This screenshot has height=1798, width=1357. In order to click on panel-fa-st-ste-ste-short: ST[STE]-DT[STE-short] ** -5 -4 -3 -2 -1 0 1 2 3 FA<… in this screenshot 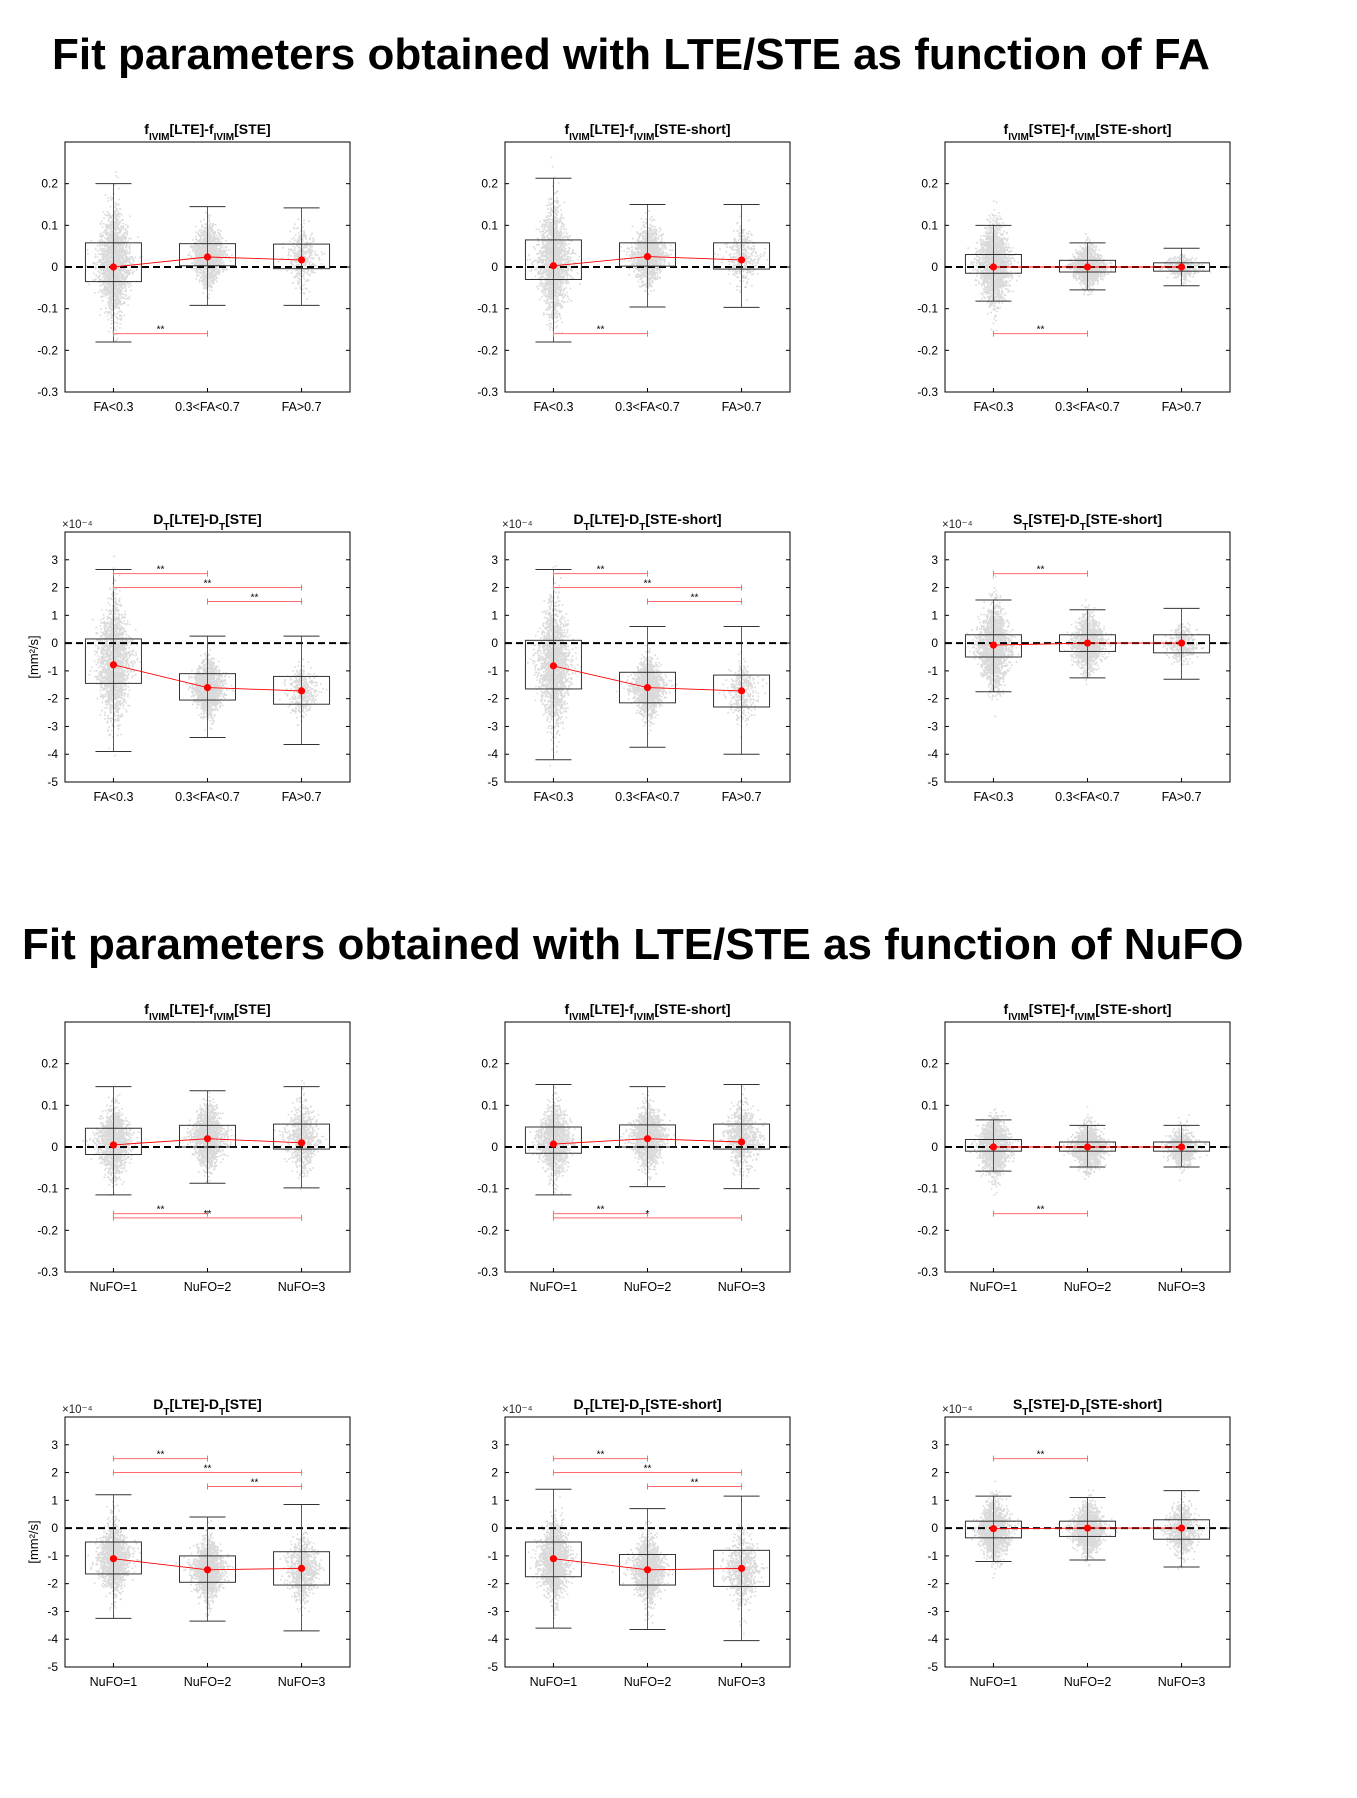, I will do `click(1100, 700)`.